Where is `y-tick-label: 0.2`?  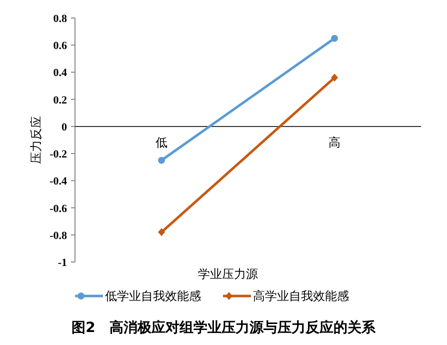
y-tick-label: 0.2 is located at coordinates (60, 100).